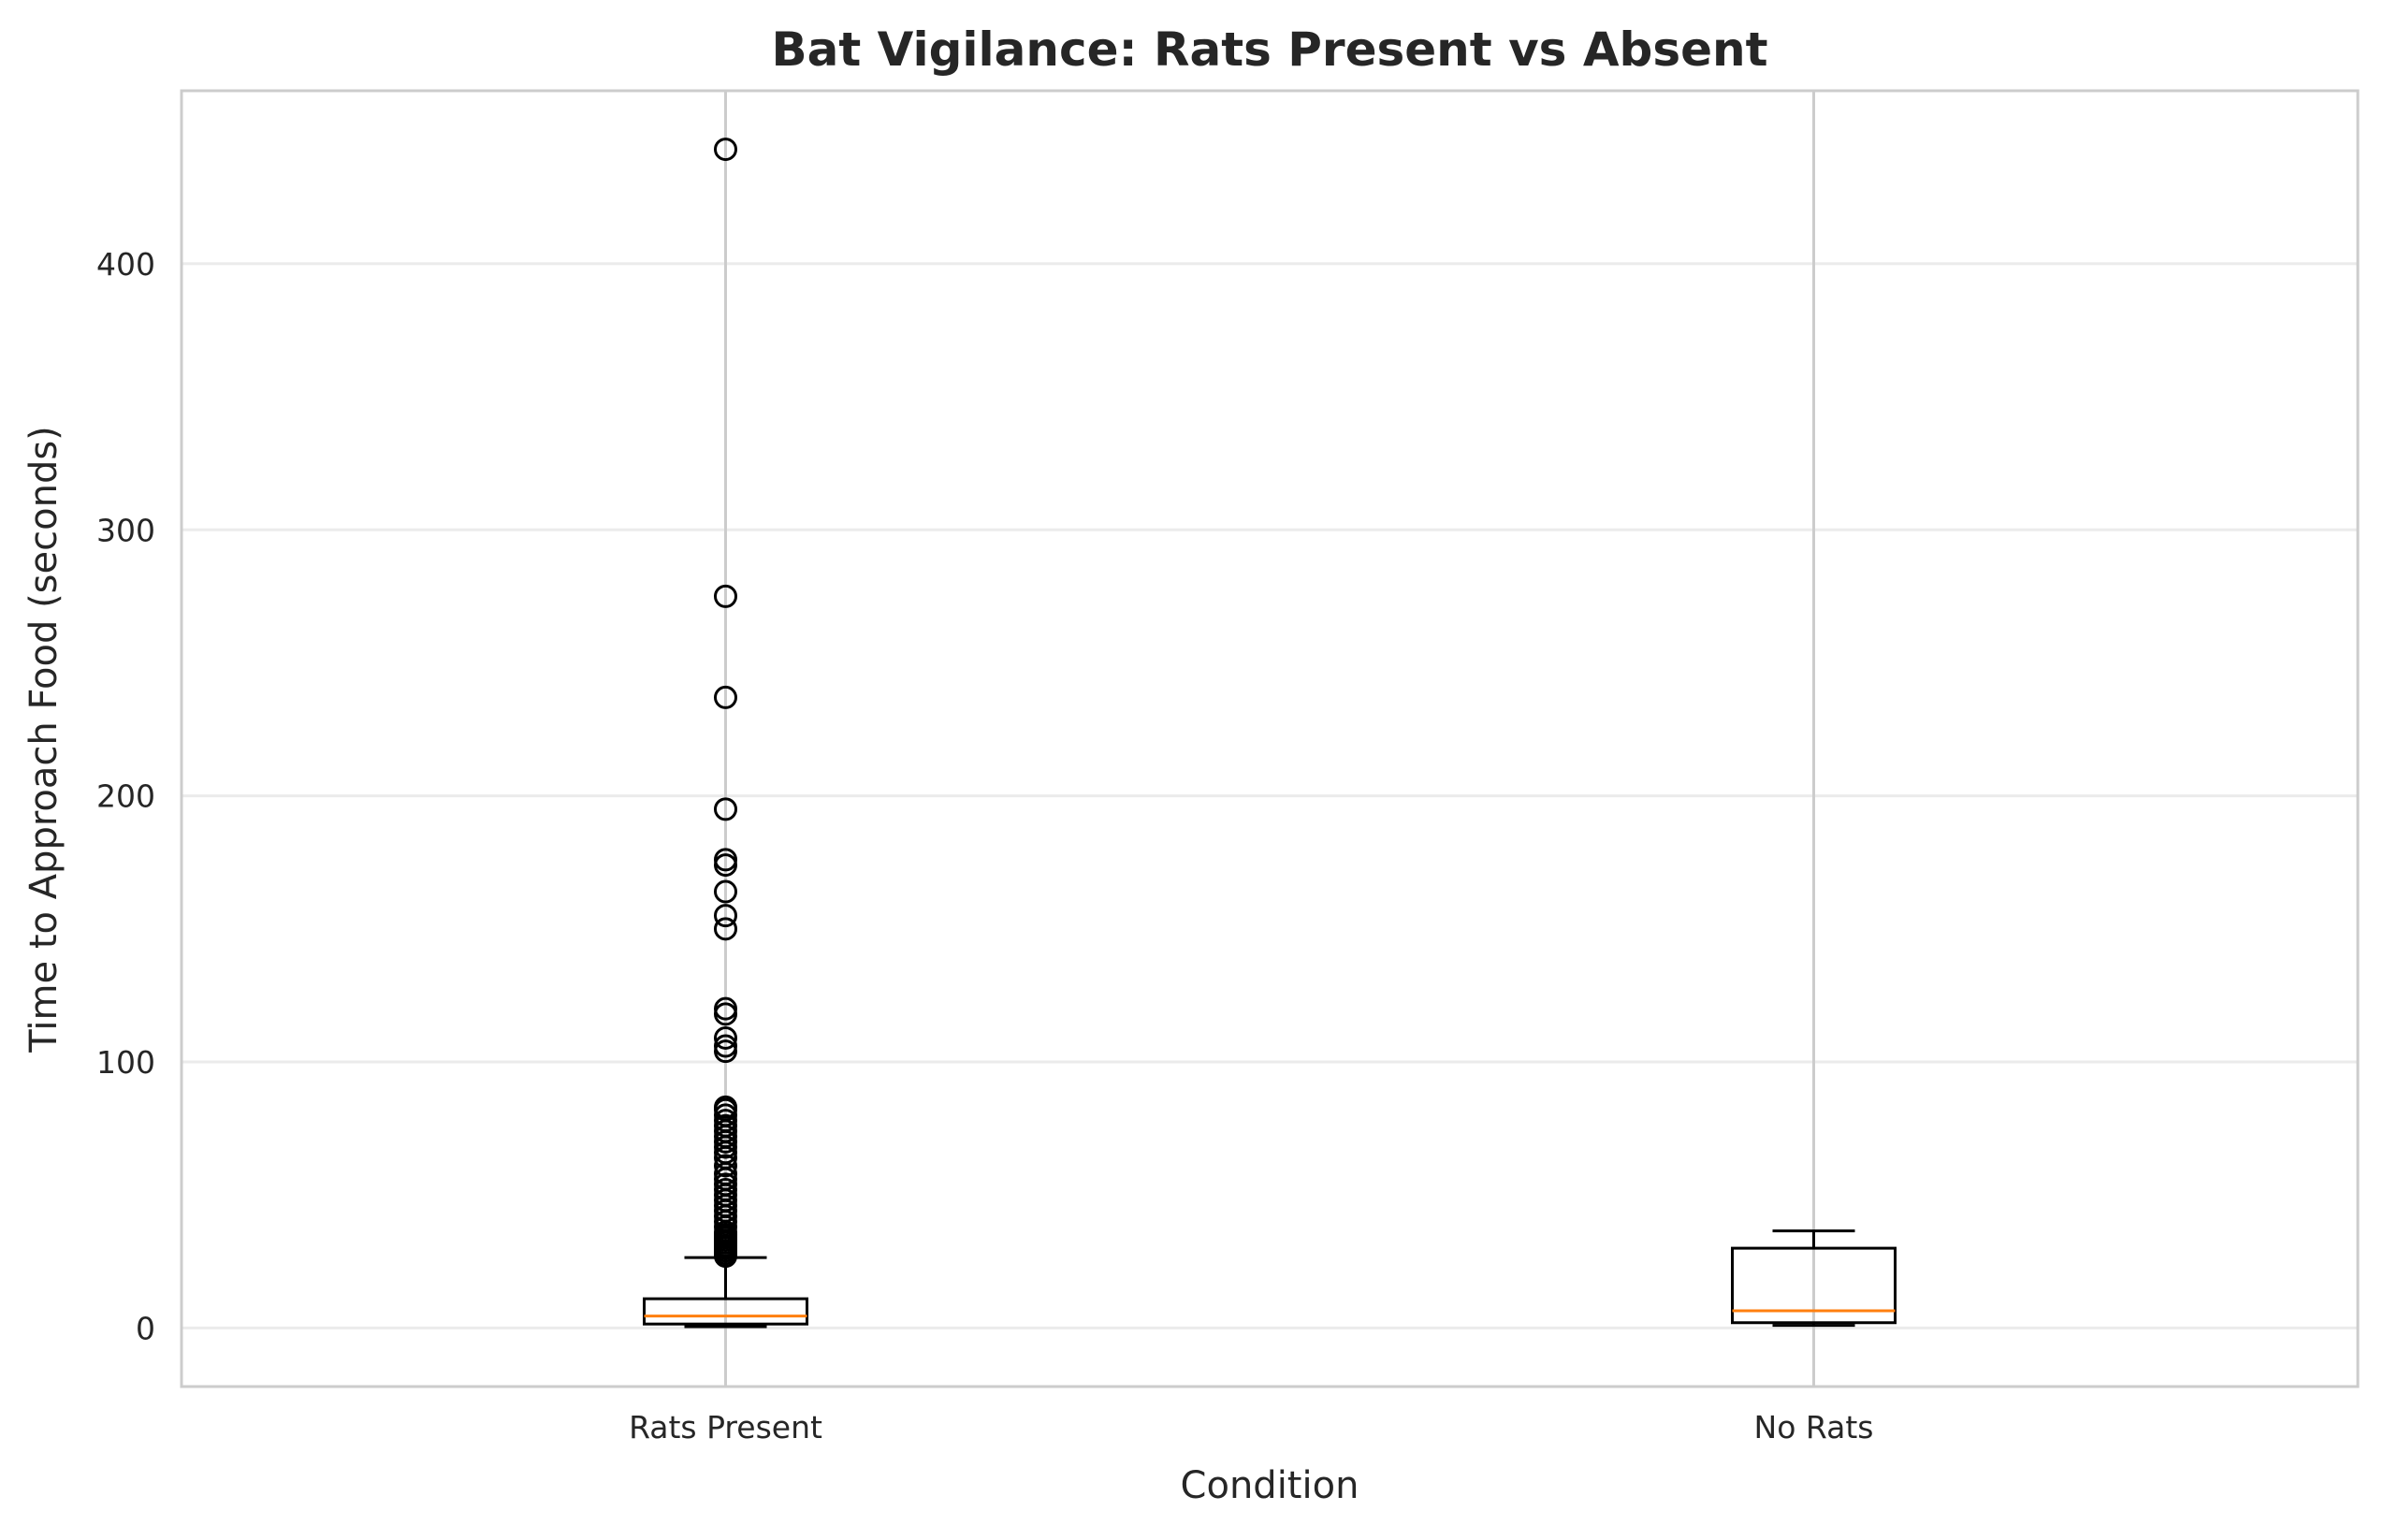  Describe the element at coordinates (1270, 50) in the screenshot. I see `chart-title: Bat Vigilance: Rats Present vs Absent` at that location.